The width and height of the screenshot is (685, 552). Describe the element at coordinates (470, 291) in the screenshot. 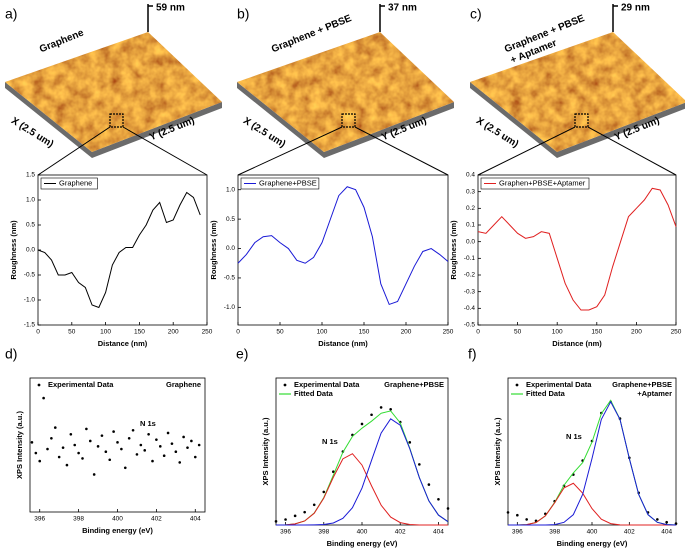

I see `y-tick-label: -0.3` at that location.